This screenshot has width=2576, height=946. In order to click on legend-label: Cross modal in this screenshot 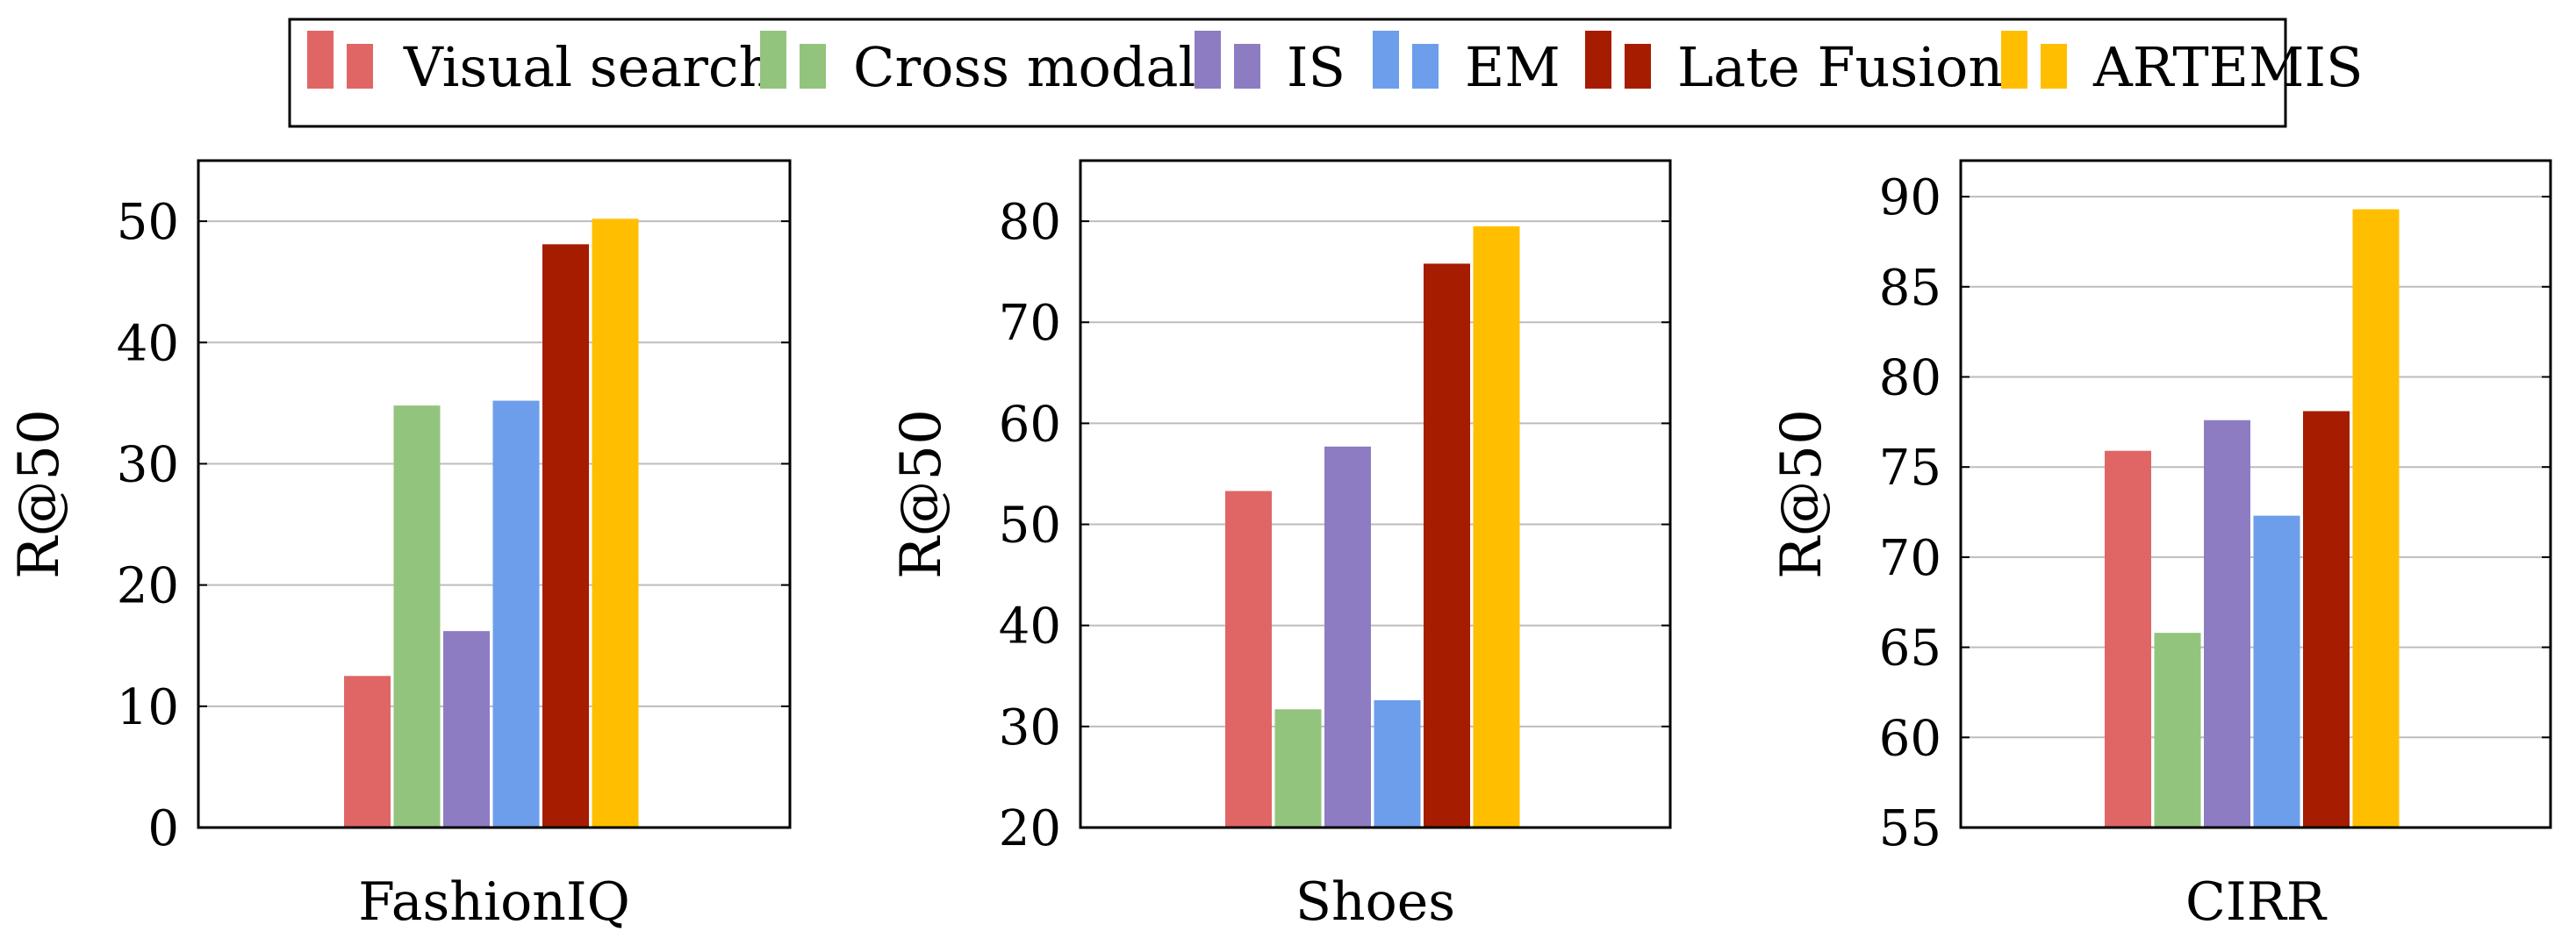, I will do `click(1024, 67)`.